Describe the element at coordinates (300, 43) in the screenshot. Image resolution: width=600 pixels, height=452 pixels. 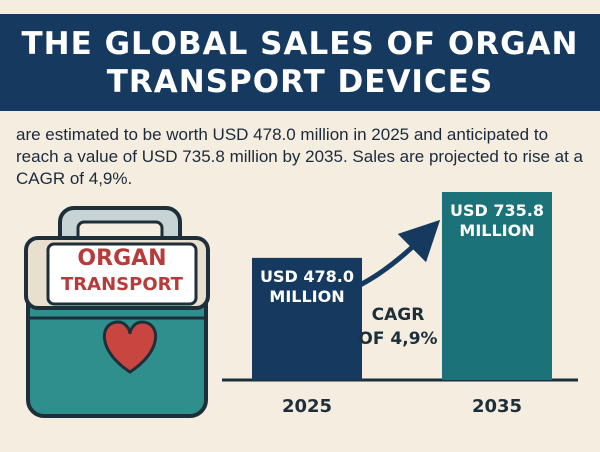
I see `title-line-1: THE GLOBAL SALES OF ORGAN` at that location.